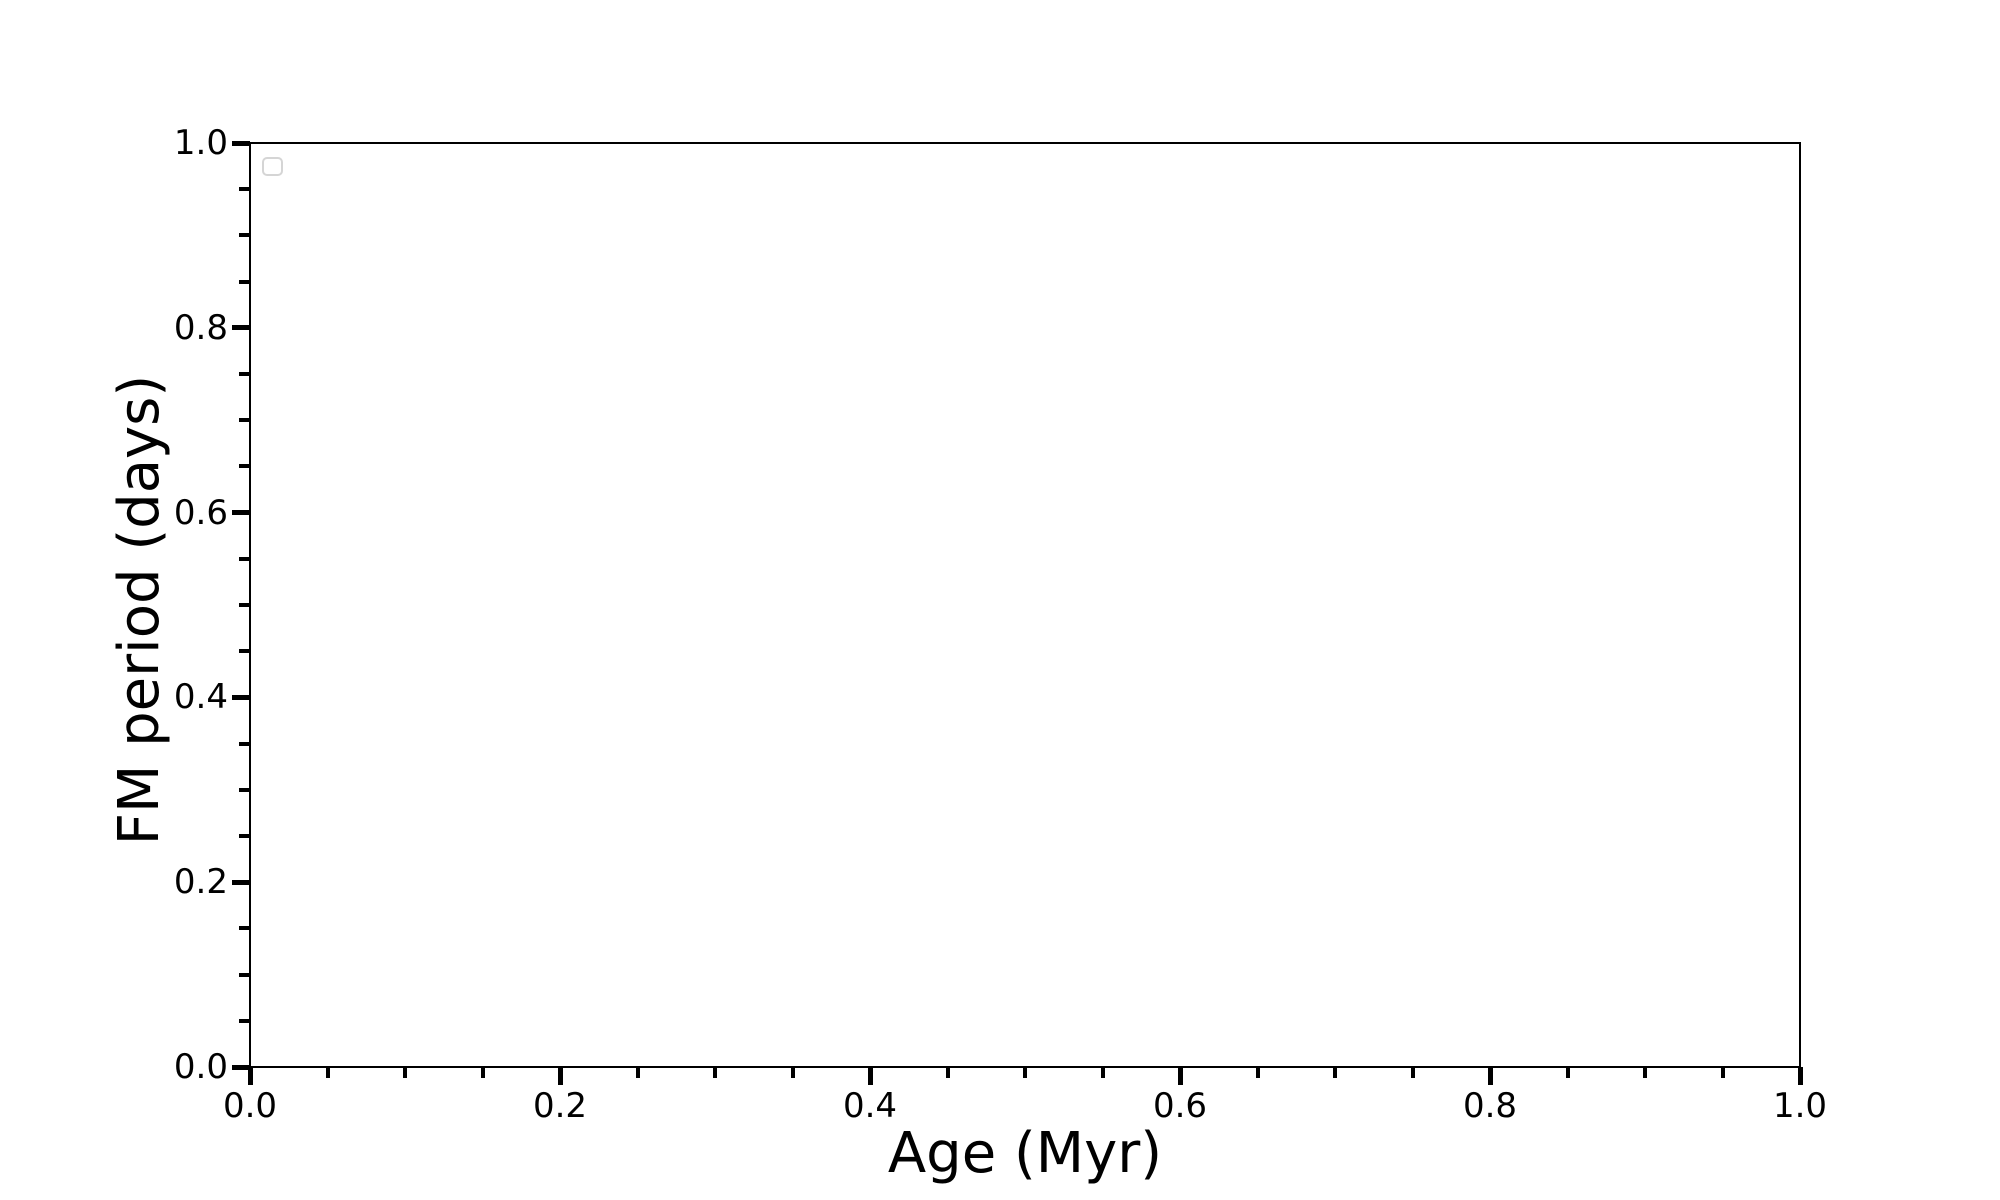  Describe the element at coordinates (272, 166) in the screenshot. I see `legend-box` at that location.